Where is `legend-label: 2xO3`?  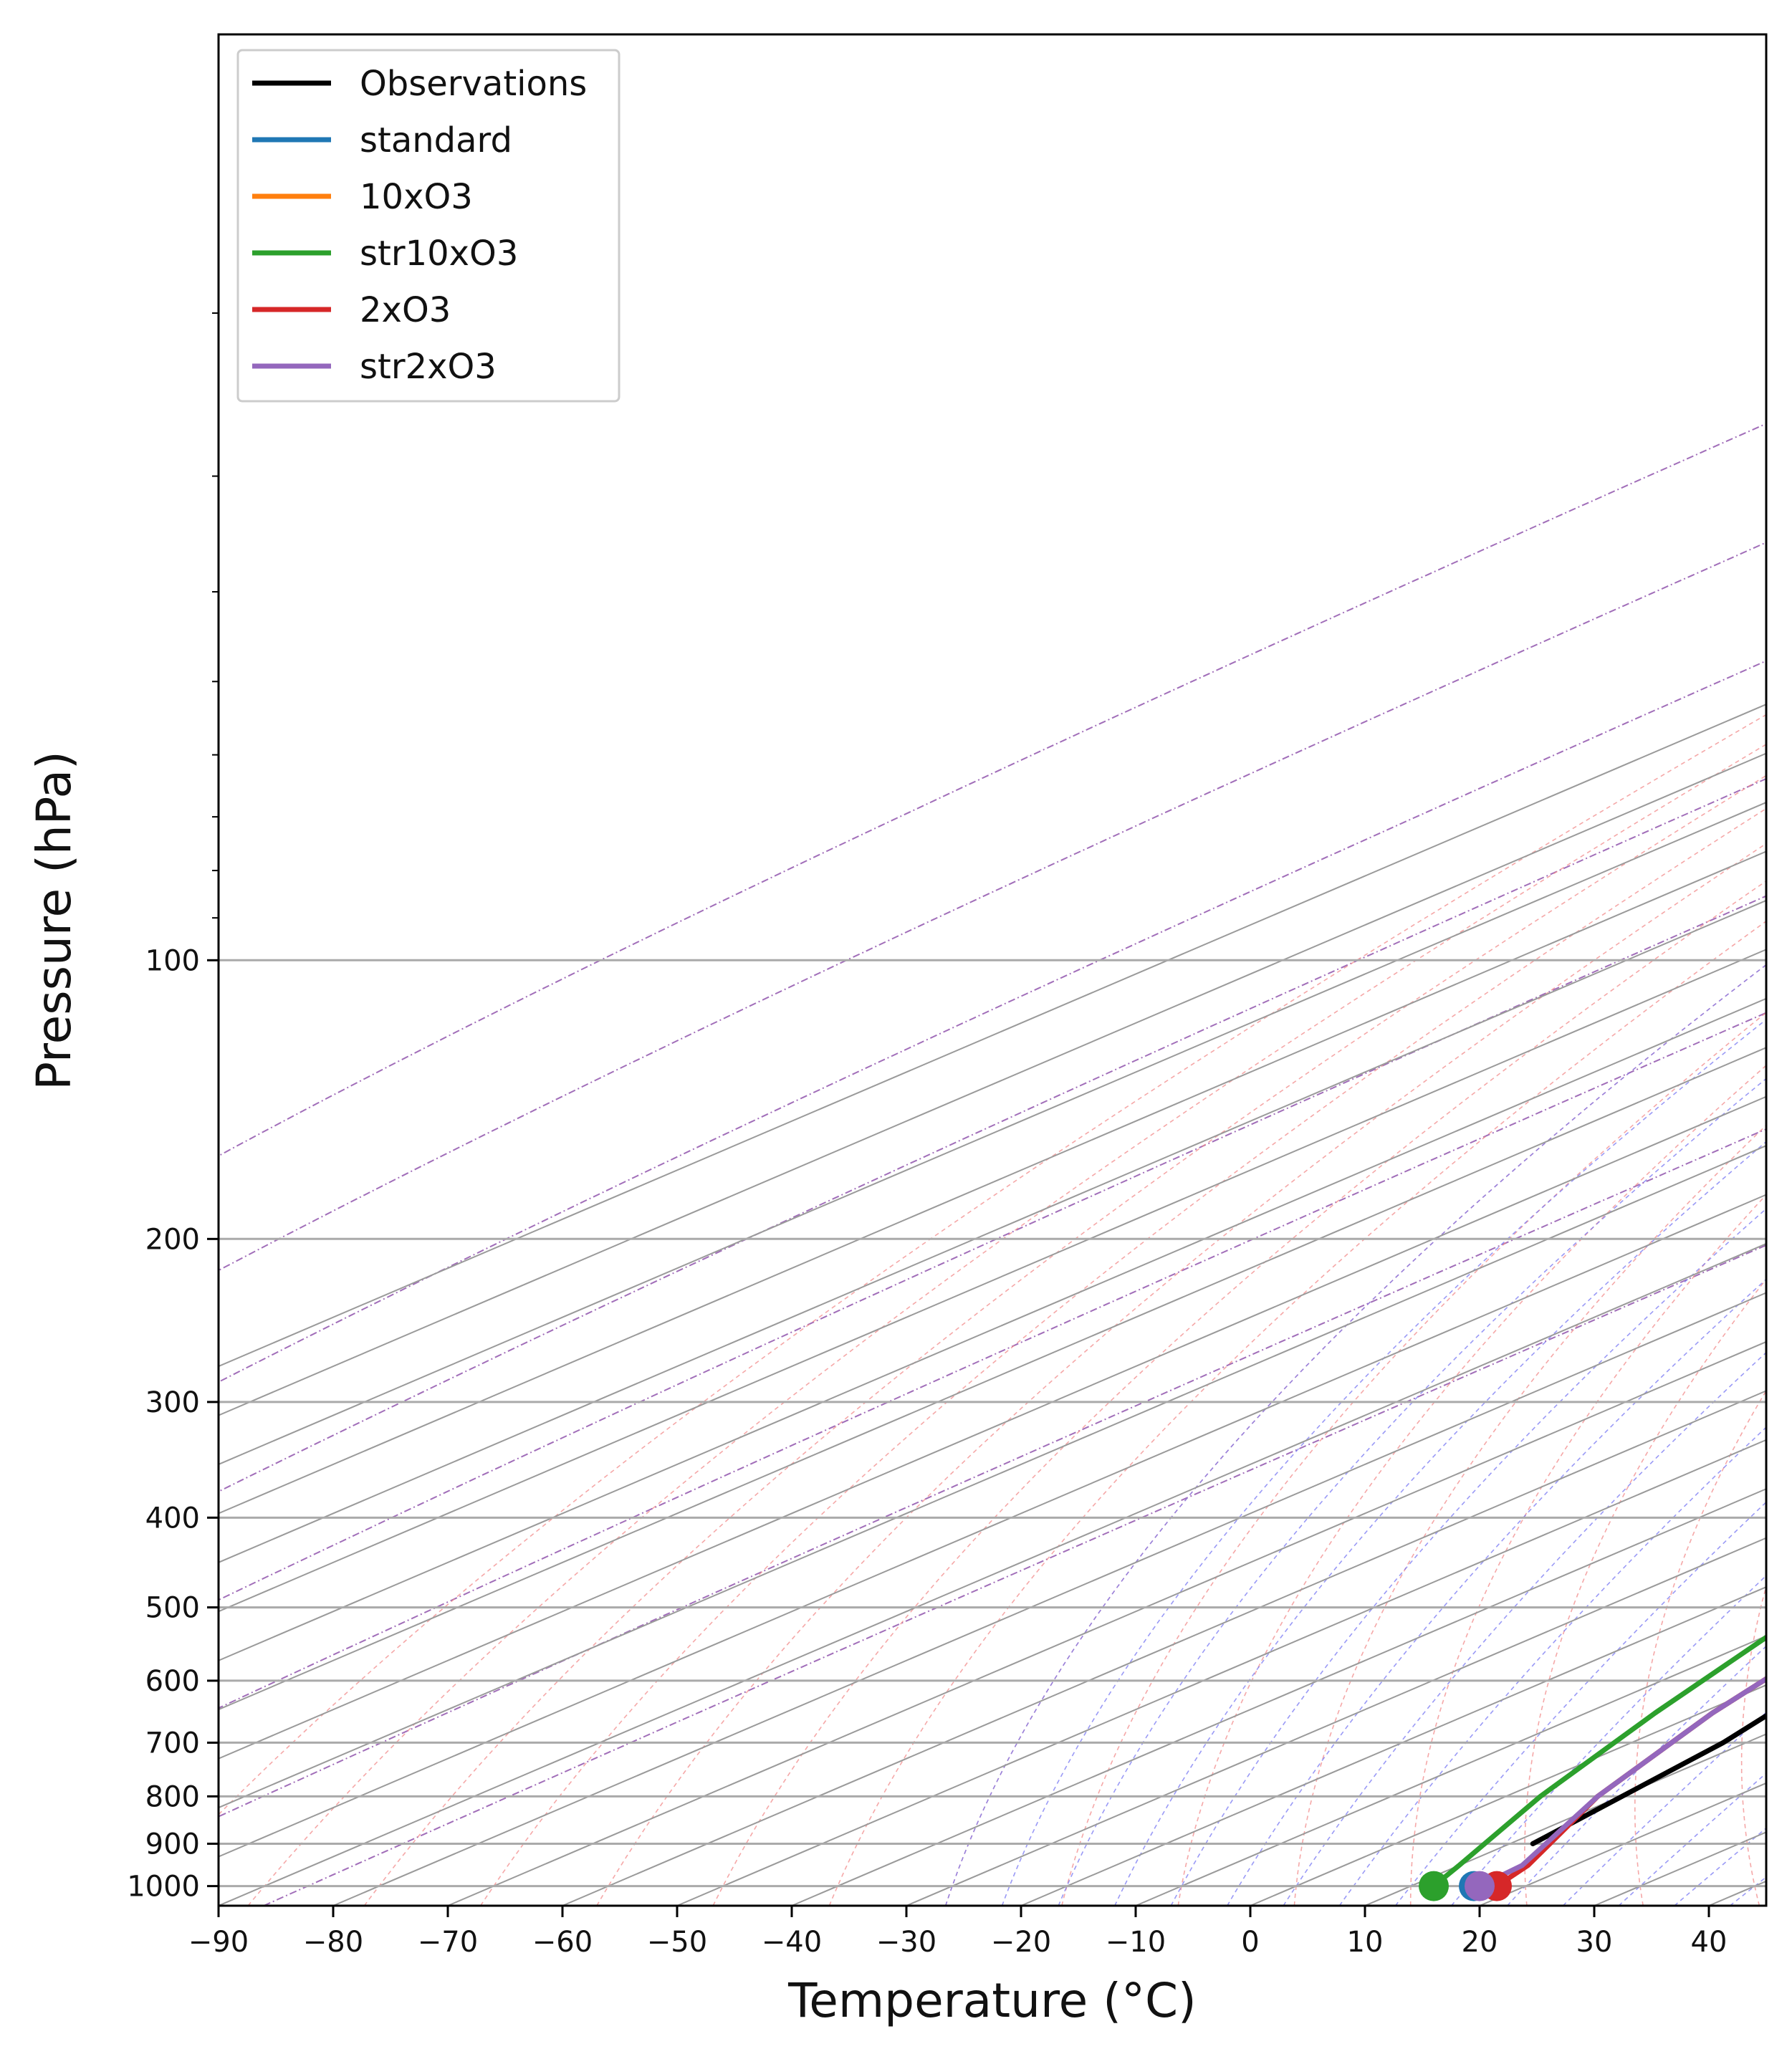
legend-label: 2xO3 is located at coordinates (405, 310).